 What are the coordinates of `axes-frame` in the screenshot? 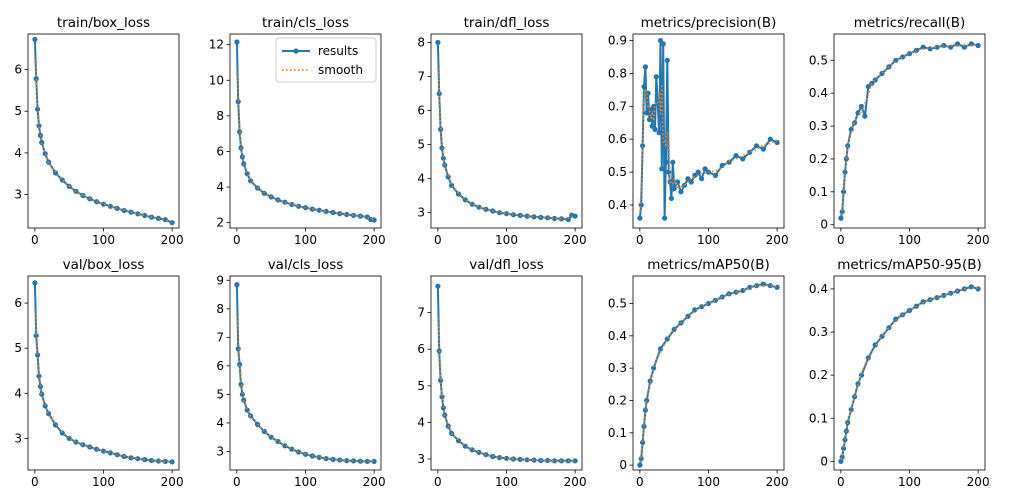 It's located at (909, 131).